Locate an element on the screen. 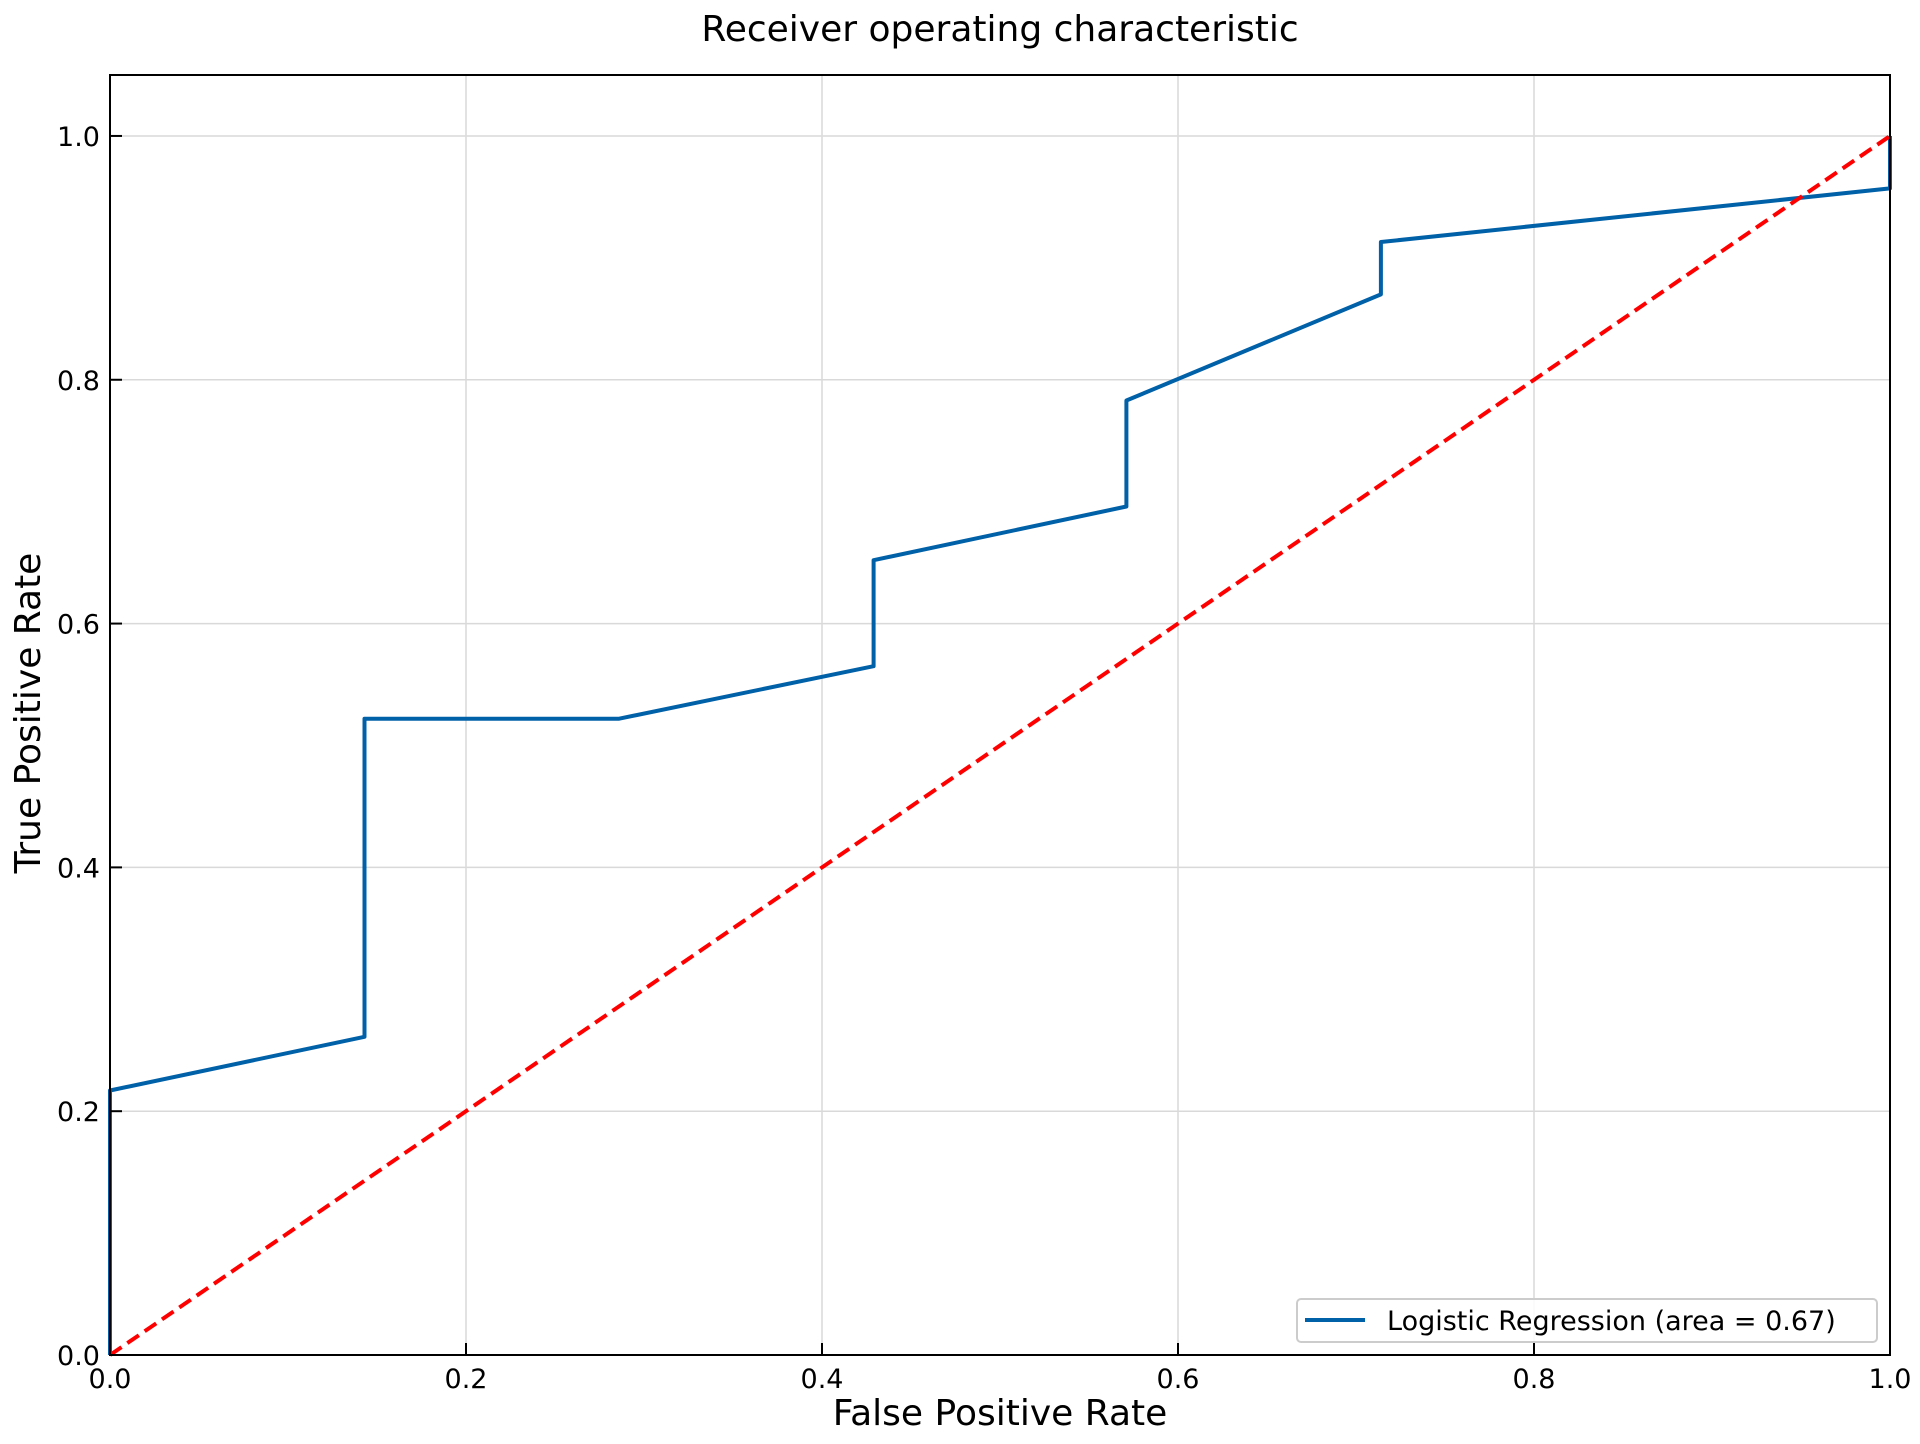  legend-box is located at coordinates (1587, 1320).